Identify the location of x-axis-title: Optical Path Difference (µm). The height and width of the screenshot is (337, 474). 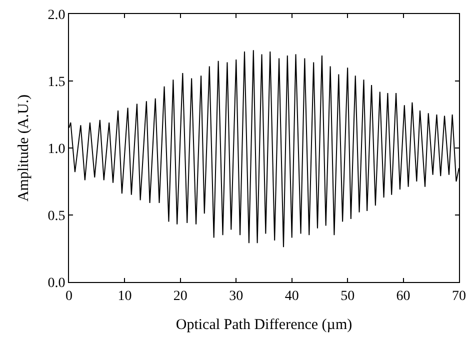
(264, 324).